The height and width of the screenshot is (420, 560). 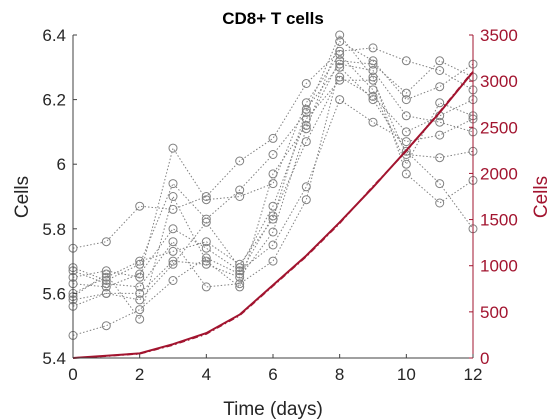 What do you see at coordinates (54, 35) in the screenshot?
I see `left-y-tick-label: 6.4` at bounding box center [54, 35].